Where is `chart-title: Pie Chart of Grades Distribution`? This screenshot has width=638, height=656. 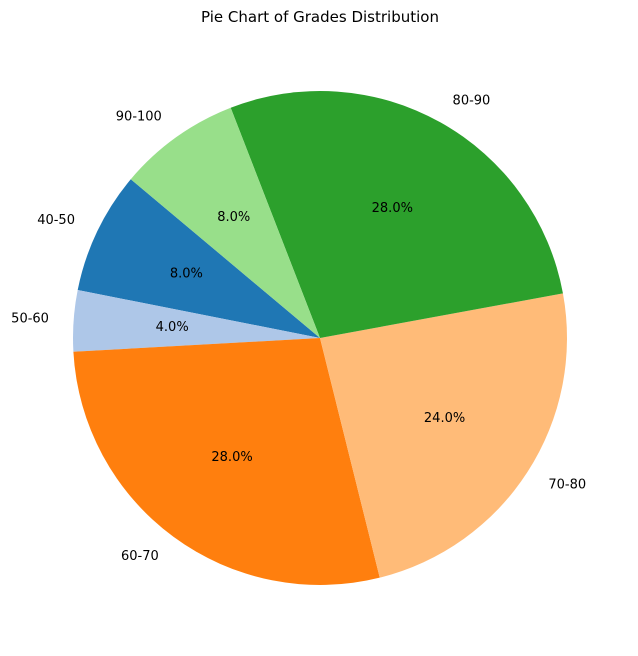 chart-title: Pie Chart of Grades Distribution is located at coordinates (320, 17).